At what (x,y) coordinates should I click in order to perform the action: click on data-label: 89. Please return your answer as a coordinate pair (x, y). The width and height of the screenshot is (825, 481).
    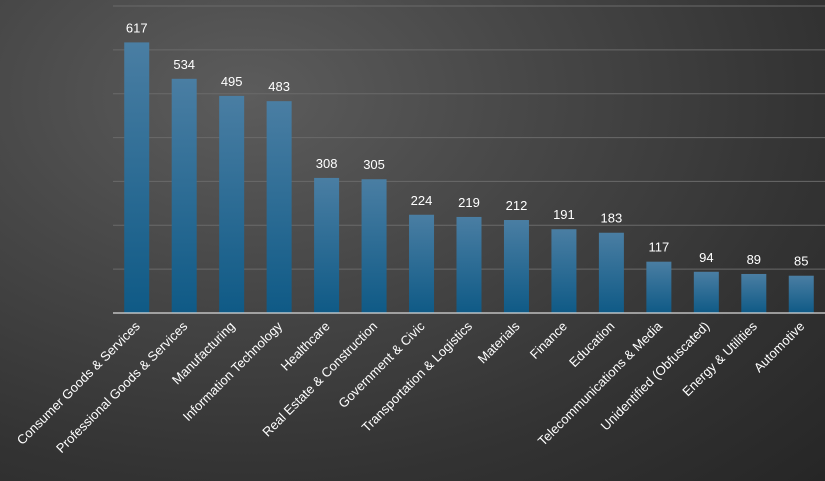
    Looking at the image, I should click on (754, 259).